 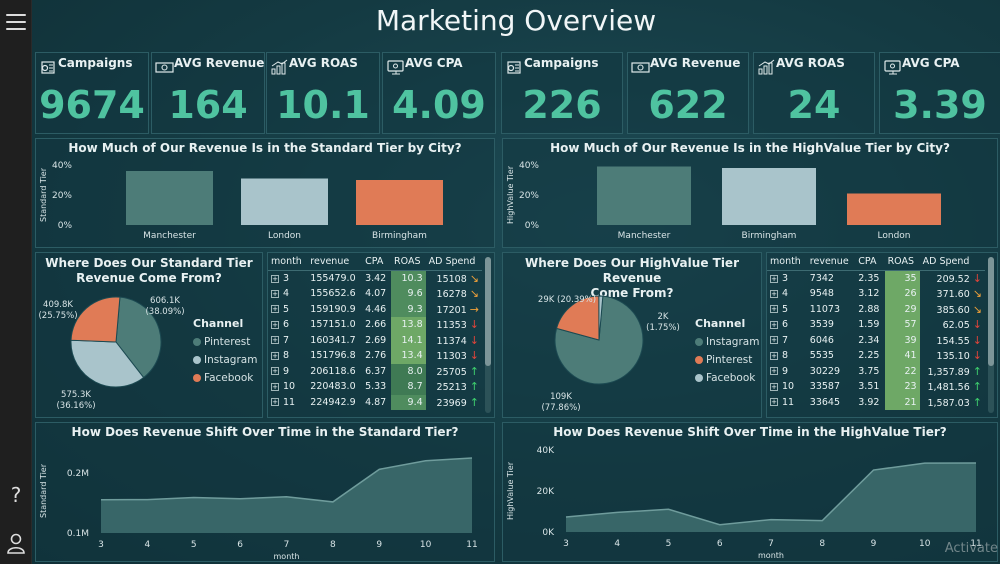 What do you see at coordinates (451, 357) in the screenshot?
I see `ad-spend-value: 11303` at bounding box center [451, 357].